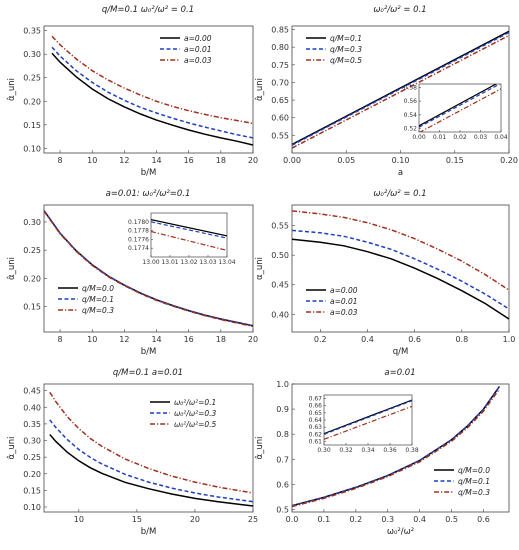 The image size is (519, 550). What do you see at coordinates (98, 288) in the screenshot?
I see `legend-label-2-0: q/M=0.0` at bounding box center [98, 288].